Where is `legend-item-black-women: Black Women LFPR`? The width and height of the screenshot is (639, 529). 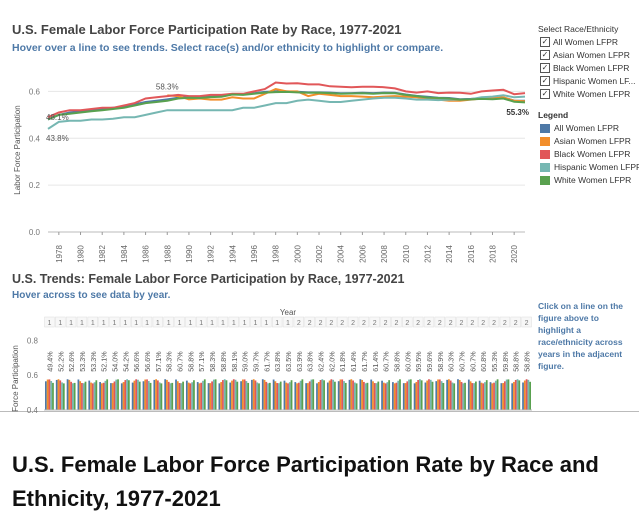 legend-item-black-women: Black Women LFPR is located at coordinates (585, 154).